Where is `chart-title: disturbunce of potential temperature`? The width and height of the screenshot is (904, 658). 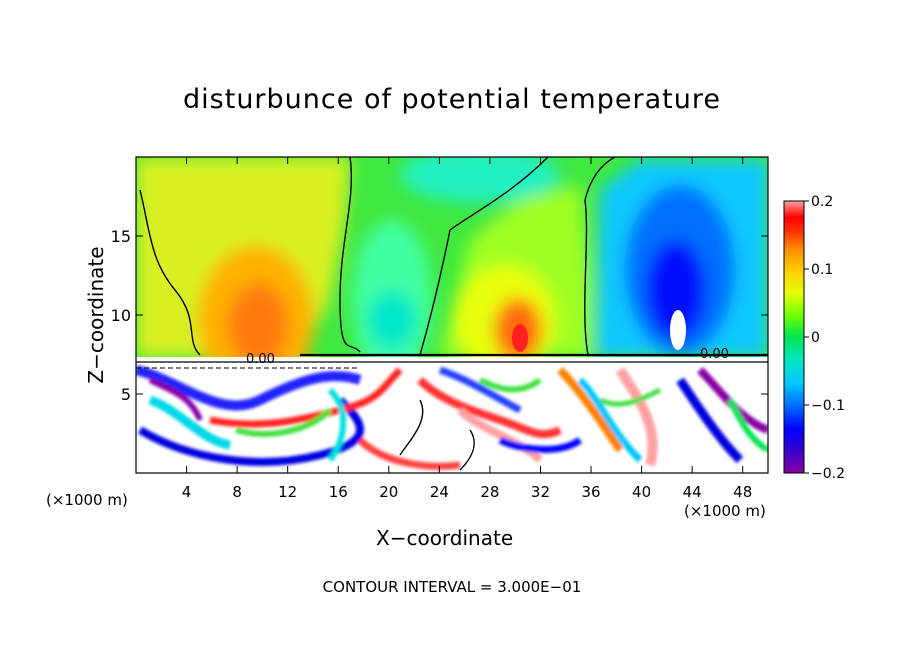
chart-title: disturbunce of potential temperature is located at coordinates (452, 99).